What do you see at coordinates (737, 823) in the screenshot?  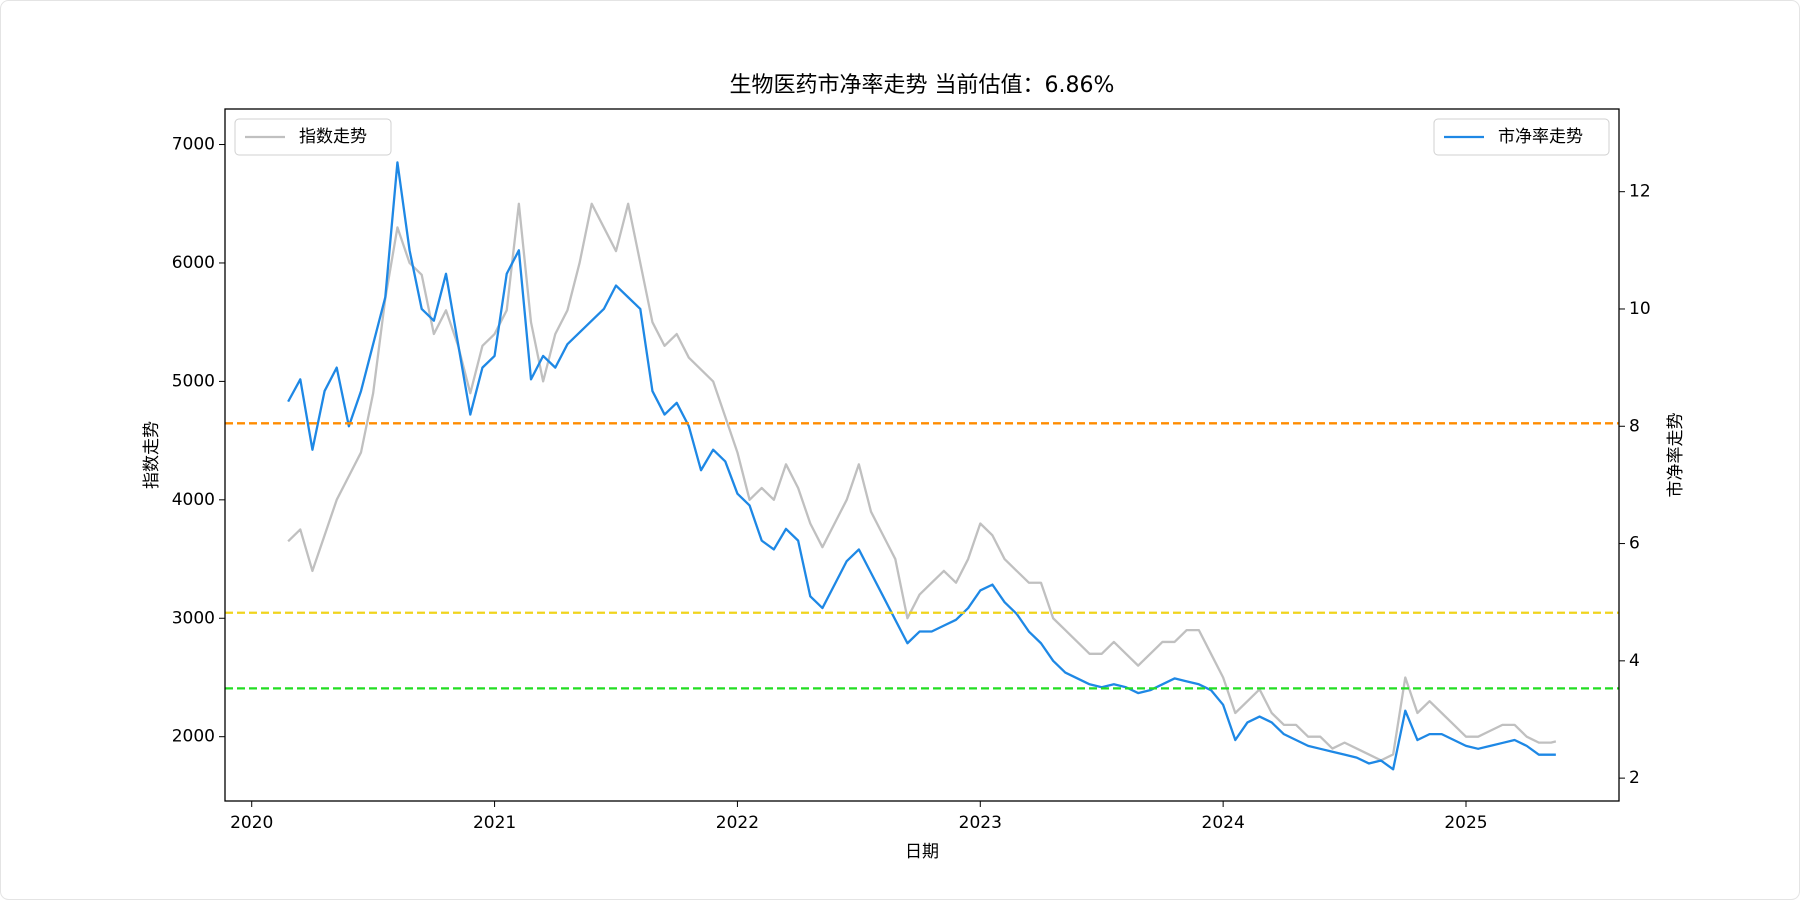 I see `x-tick-label: 2022` at bounding box center [737, 823].